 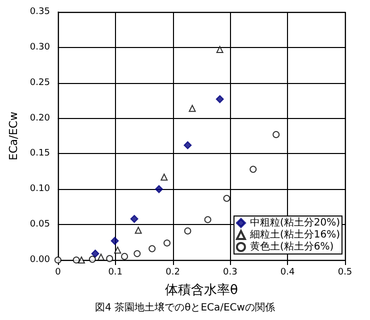 What do you see at coordinates (13, 136) in the screenshot?
I see `y-axis-title: ECa/ECw` at bounding box center [13, 136].